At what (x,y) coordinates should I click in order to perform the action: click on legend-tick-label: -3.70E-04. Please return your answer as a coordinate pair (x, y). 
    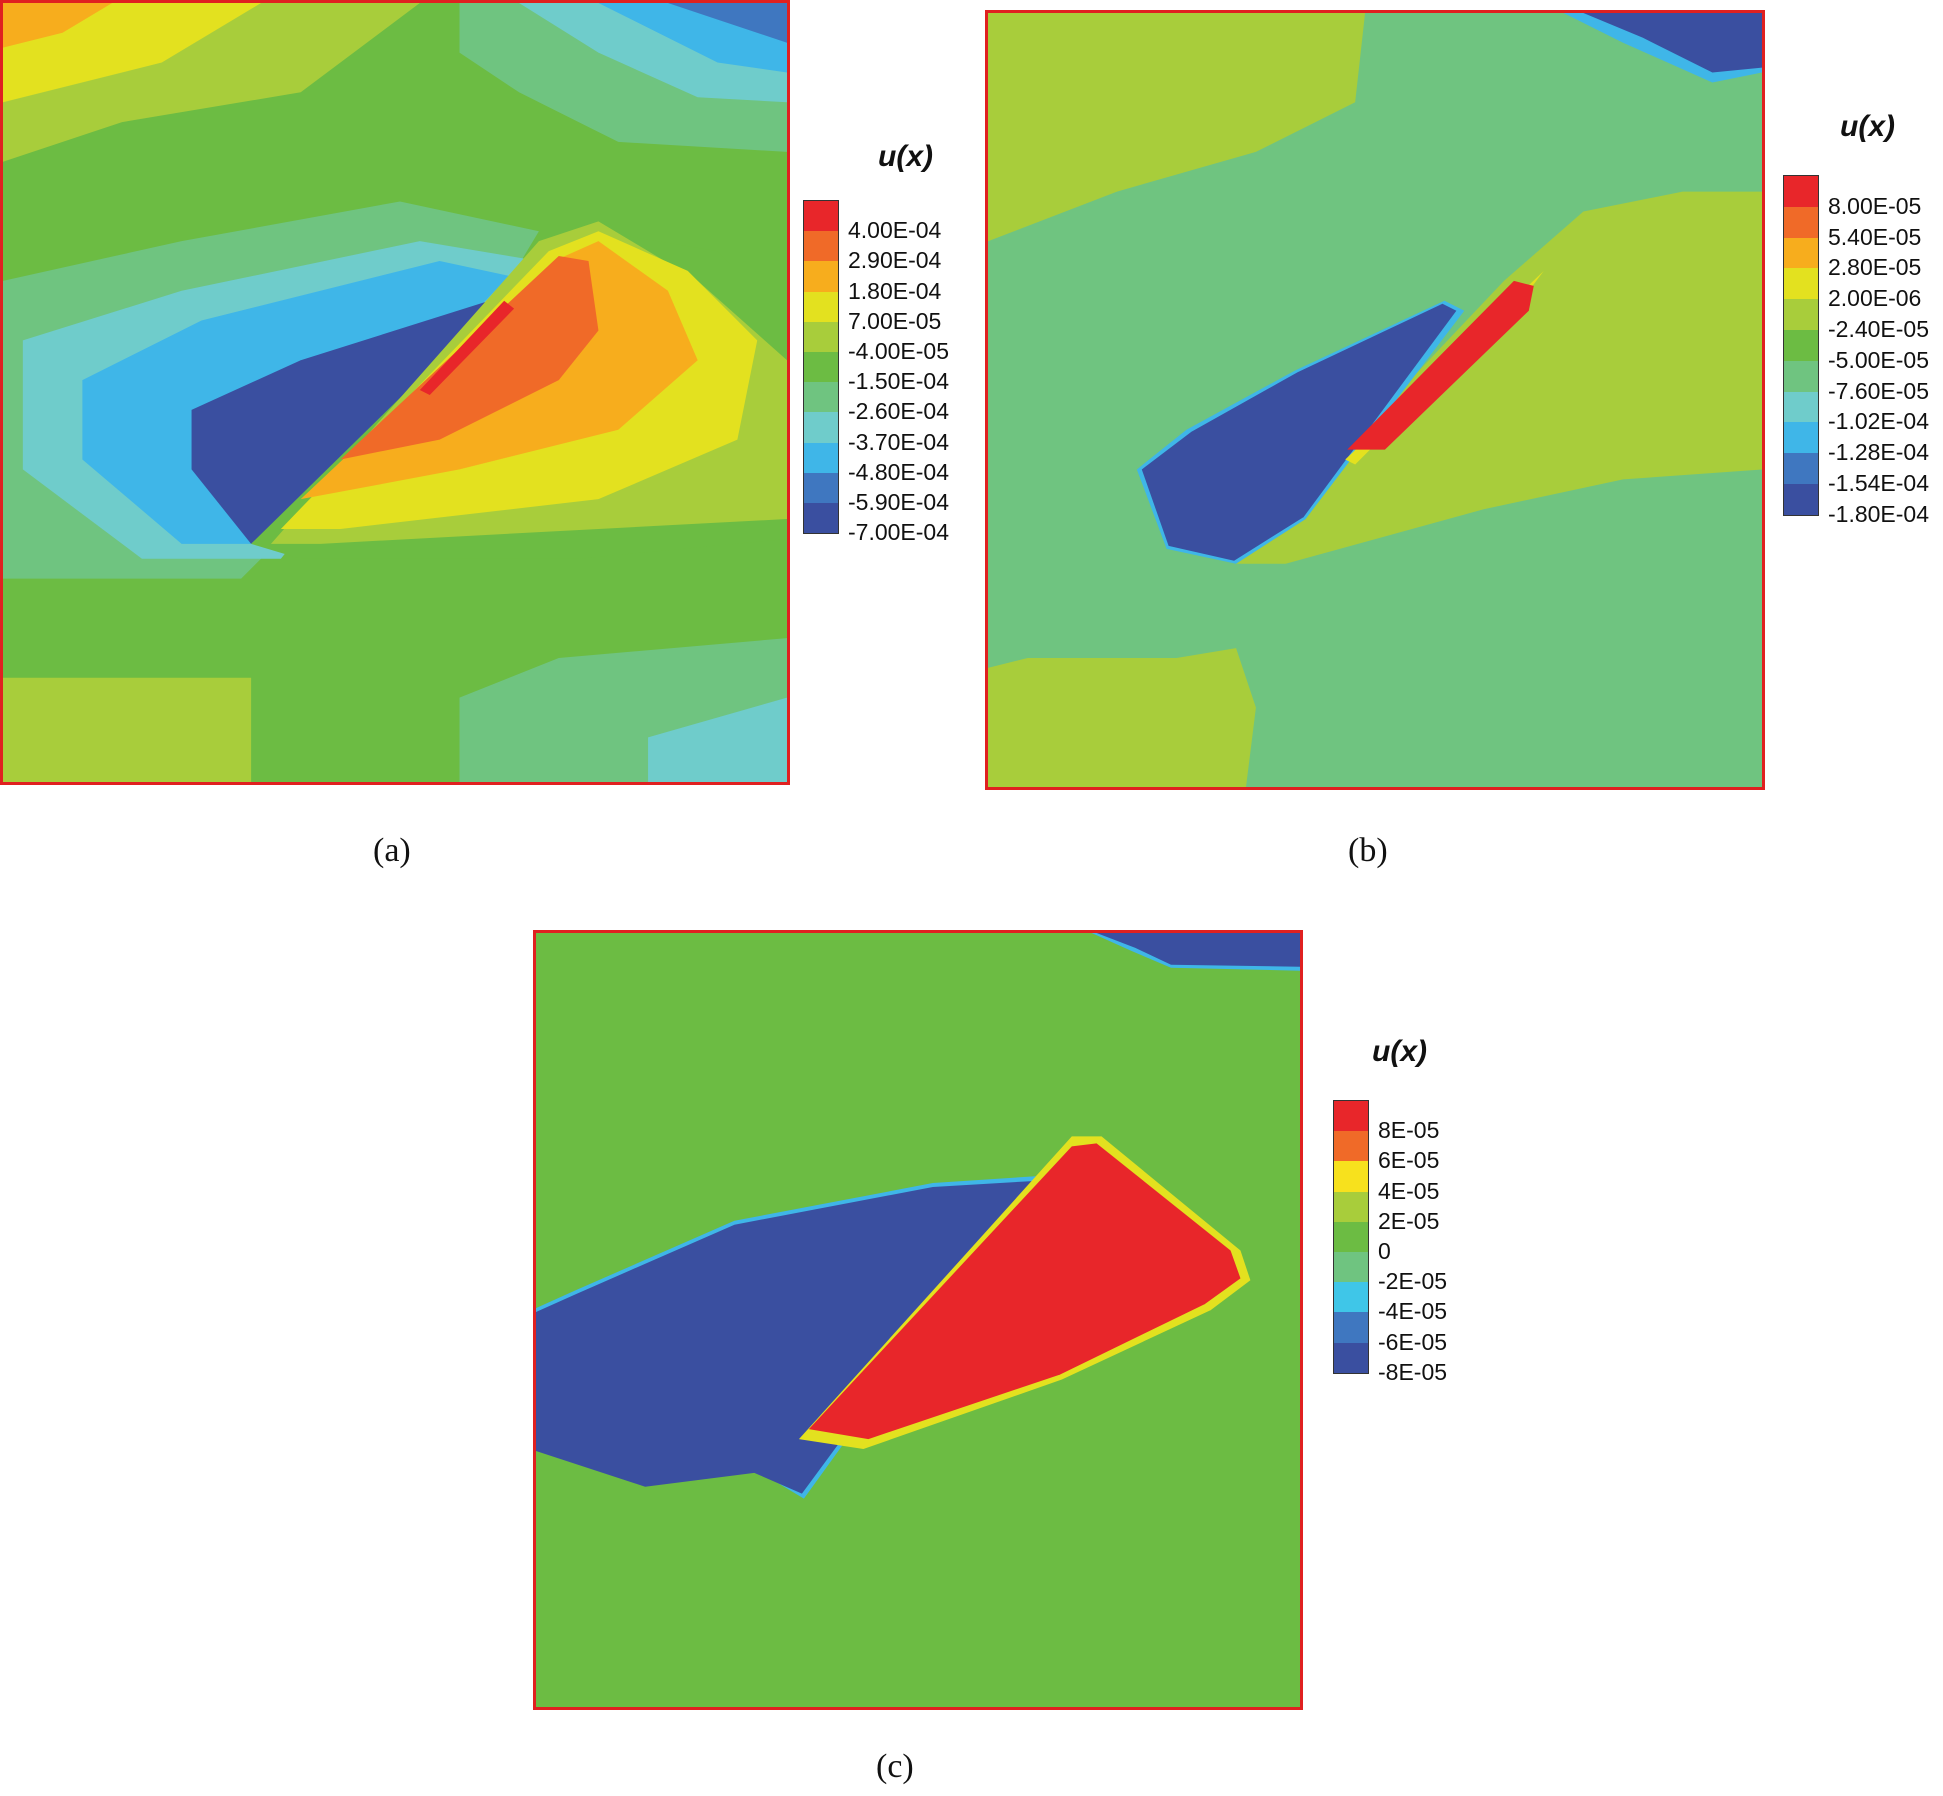
    Looking at the image, I should click on (899, 441).